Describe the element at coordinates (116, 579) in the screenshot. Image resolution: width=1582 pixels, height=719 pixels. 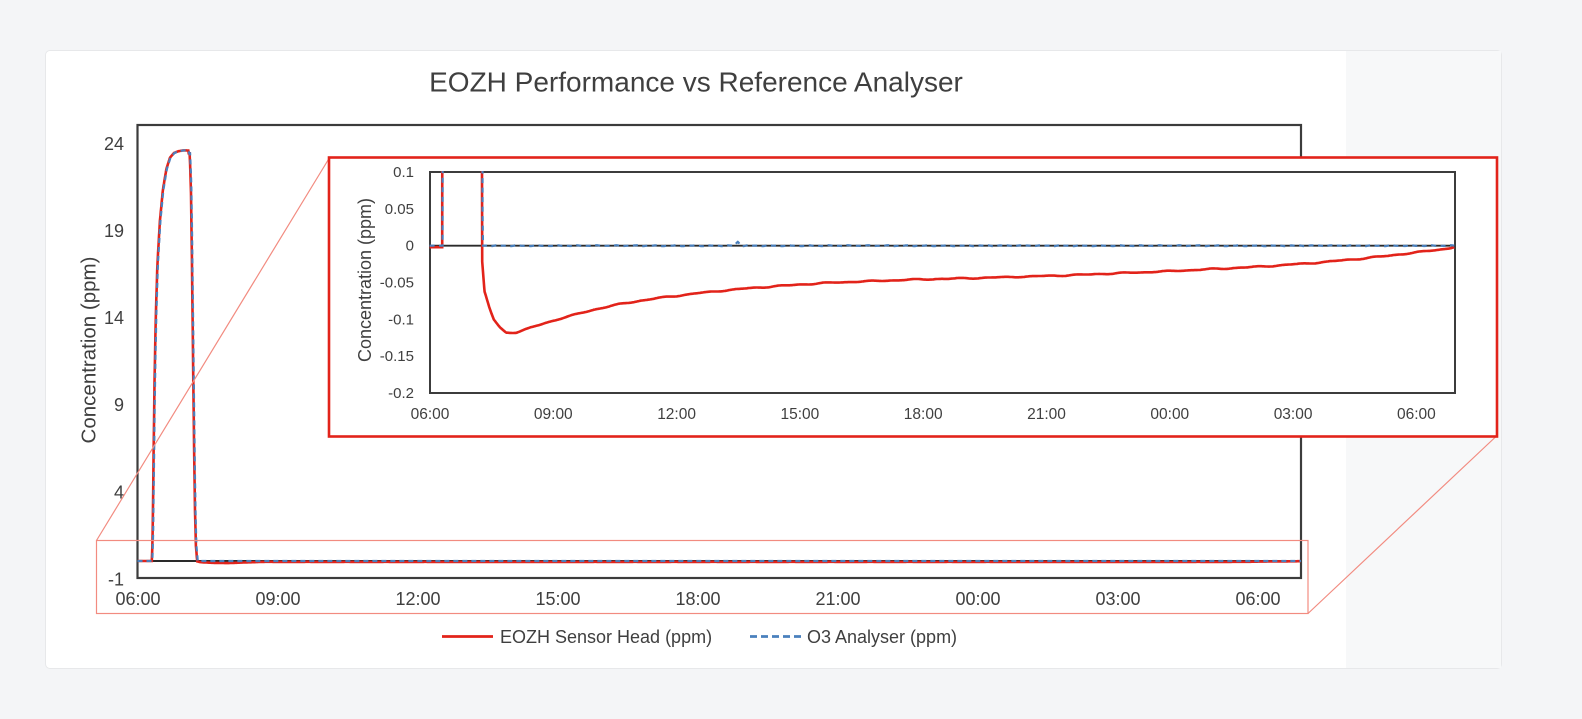
I see `svg-text: -1` at that location.